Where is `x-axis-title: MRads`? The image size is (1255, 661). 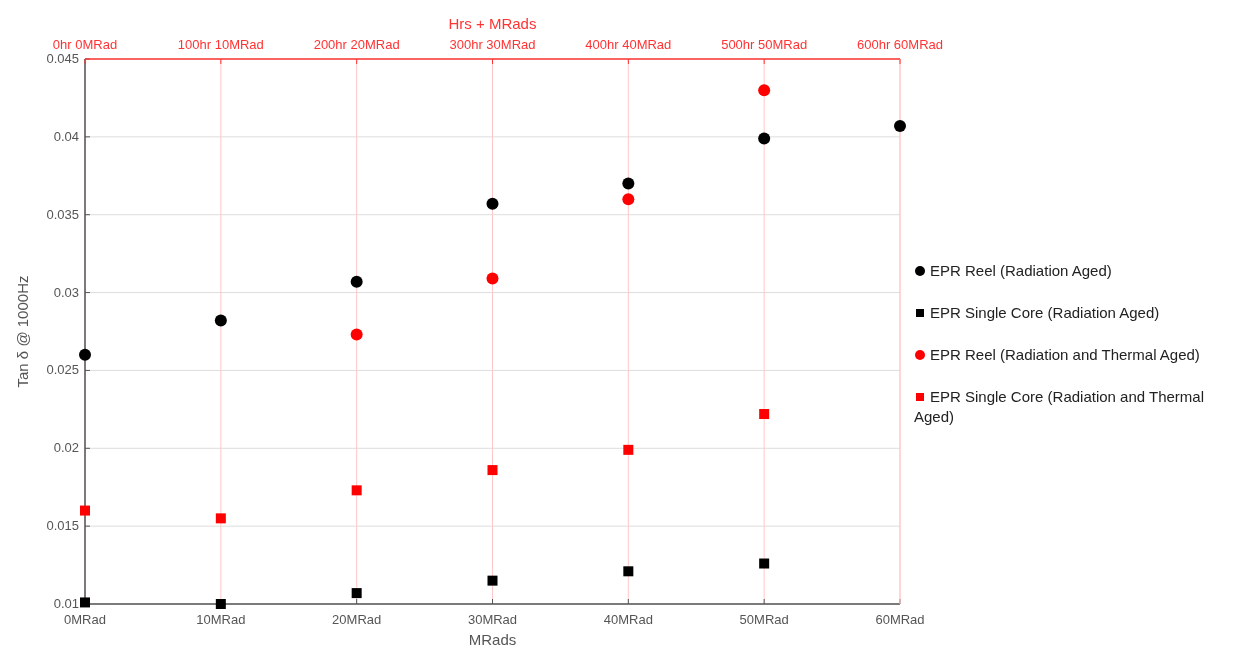
x-axis-title: MRads is located at coordinates (492, 639).